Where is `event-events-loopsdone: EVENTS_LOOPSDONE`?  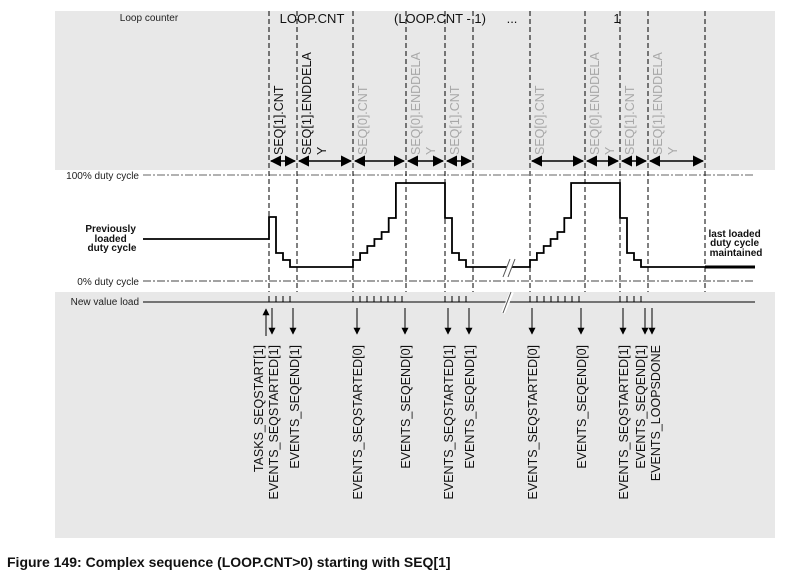 event-events-loopsdone: EVENTS_LOOPSDONE is located at coordinates (655, 394).